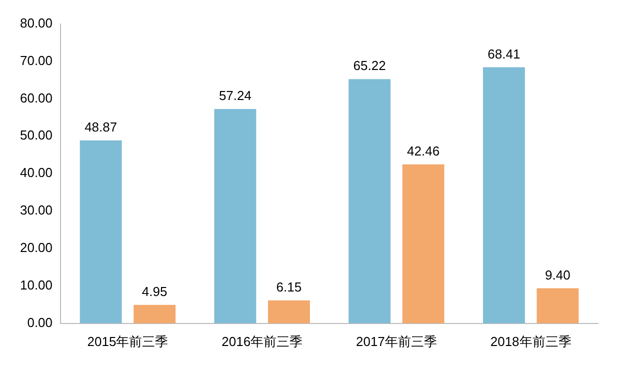 This screenshot has width=626, height=365. What do you see at coordinates (369, 66) in the screenshot?
I see `data-label: 65.22` at bounding box center [369, 66].